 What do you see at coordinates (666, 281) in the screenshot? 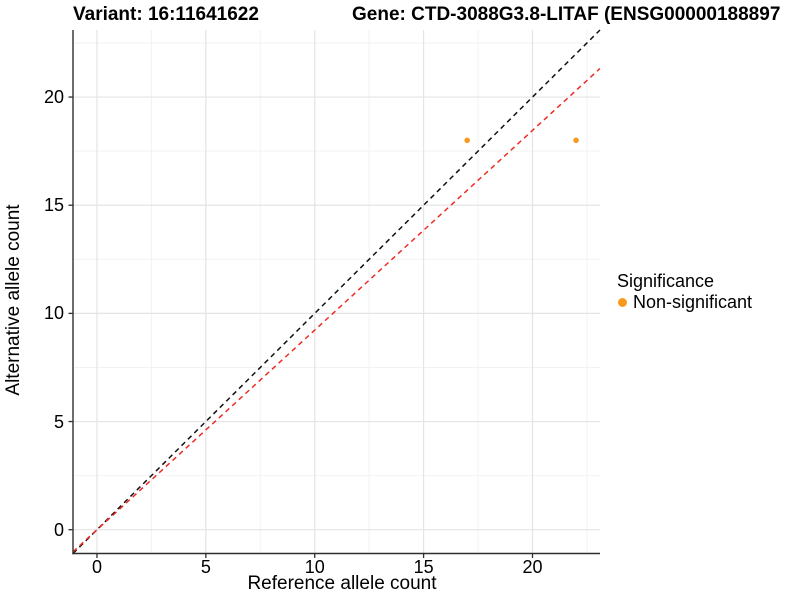
I see `legend-title: Significance` at bounding box center [666, 281].